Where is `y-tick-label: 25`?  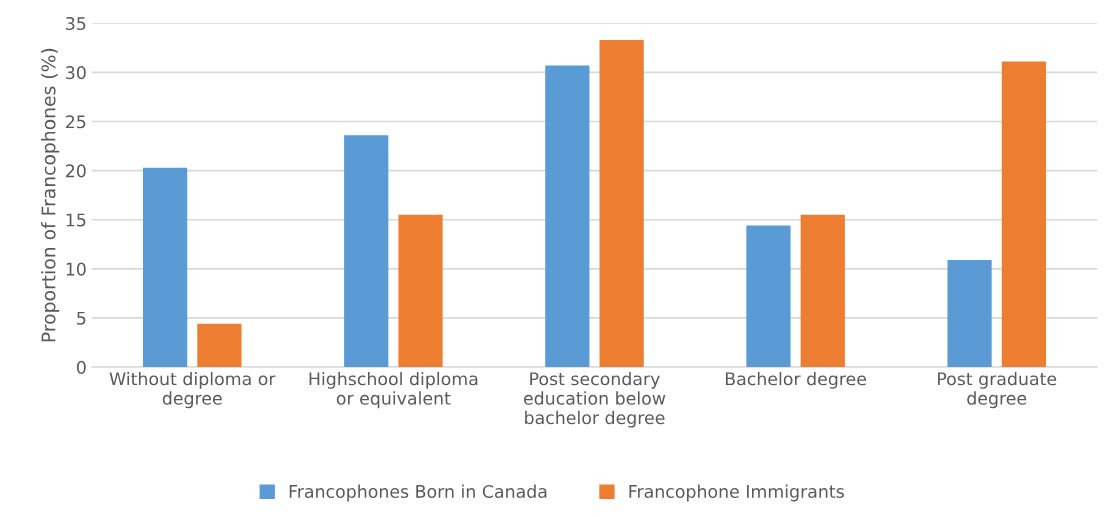
y-tick-label: 25 is located at coordinates (76, 122).